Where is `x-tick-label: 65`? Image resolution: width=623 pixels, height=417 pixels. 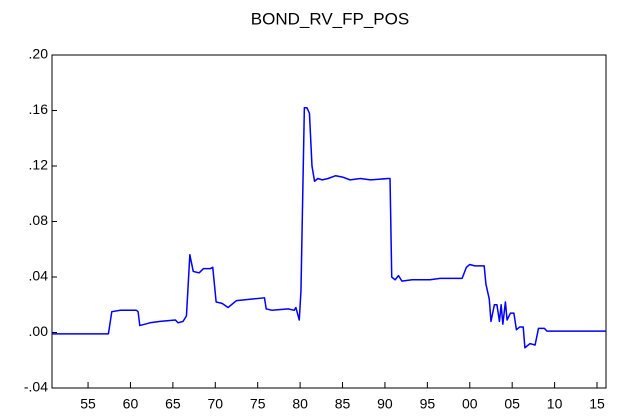 x-tick-label: 65 is located at coordinates (173, 404).